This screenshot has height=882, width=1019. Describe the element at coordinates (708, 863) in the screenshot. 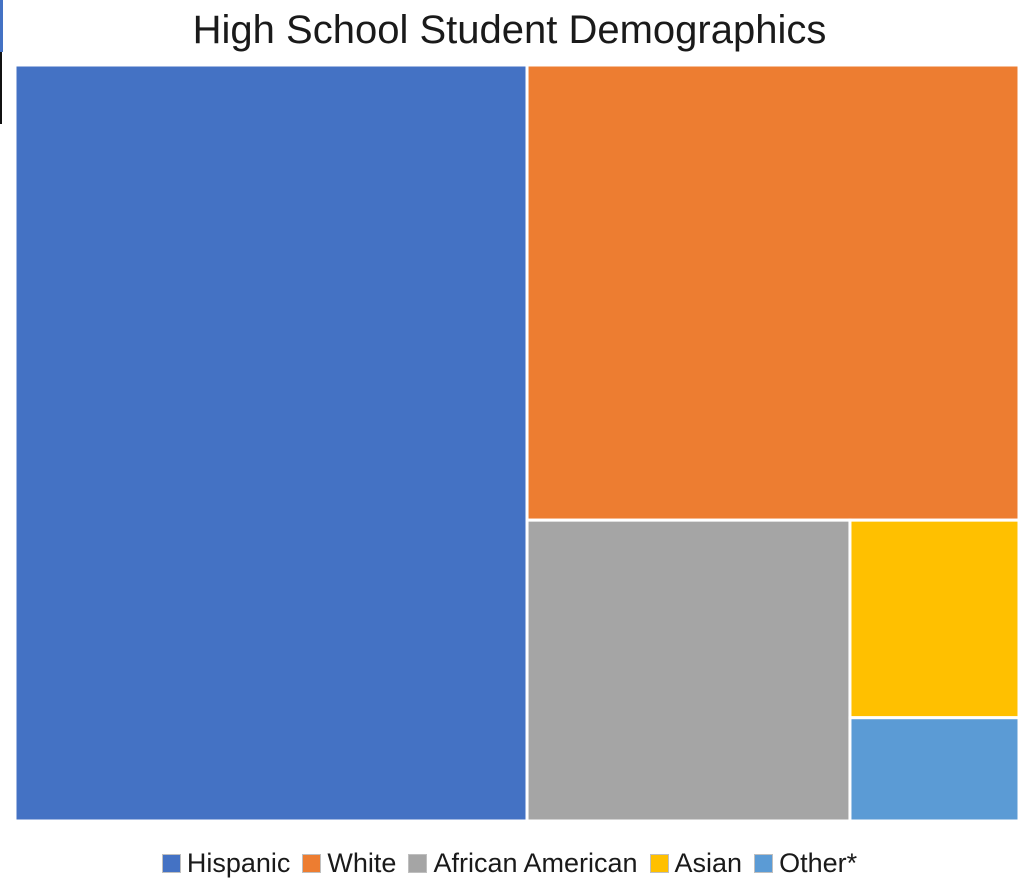

I see `legend-label-asian: Asian` at that location.